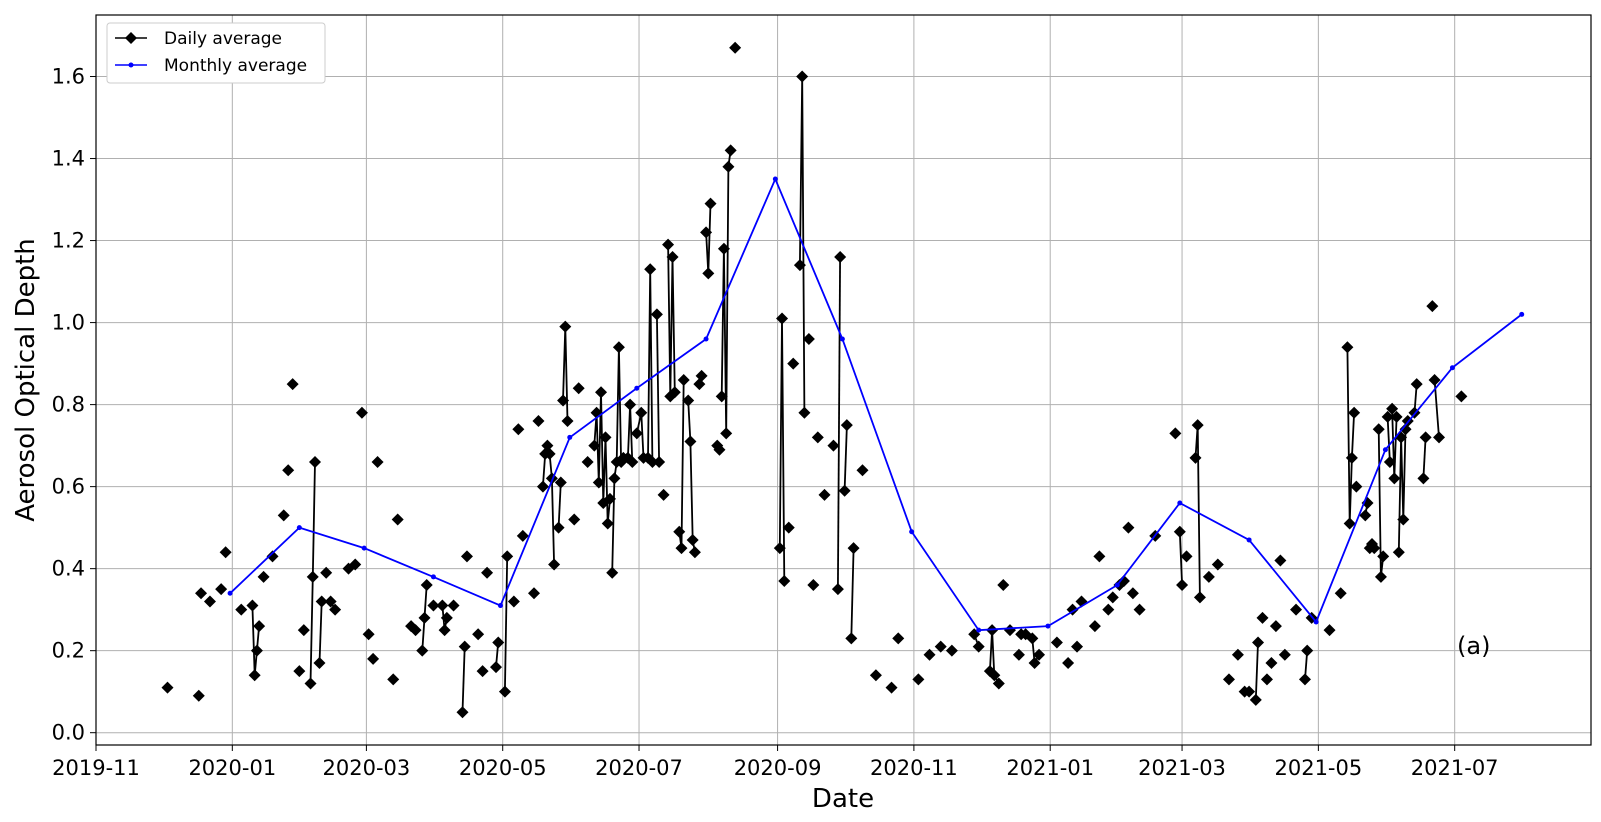  Describe the element at coordinates (235, 66) in the screenshot. I see `legend-monthly-label: Monthly average` at that location.